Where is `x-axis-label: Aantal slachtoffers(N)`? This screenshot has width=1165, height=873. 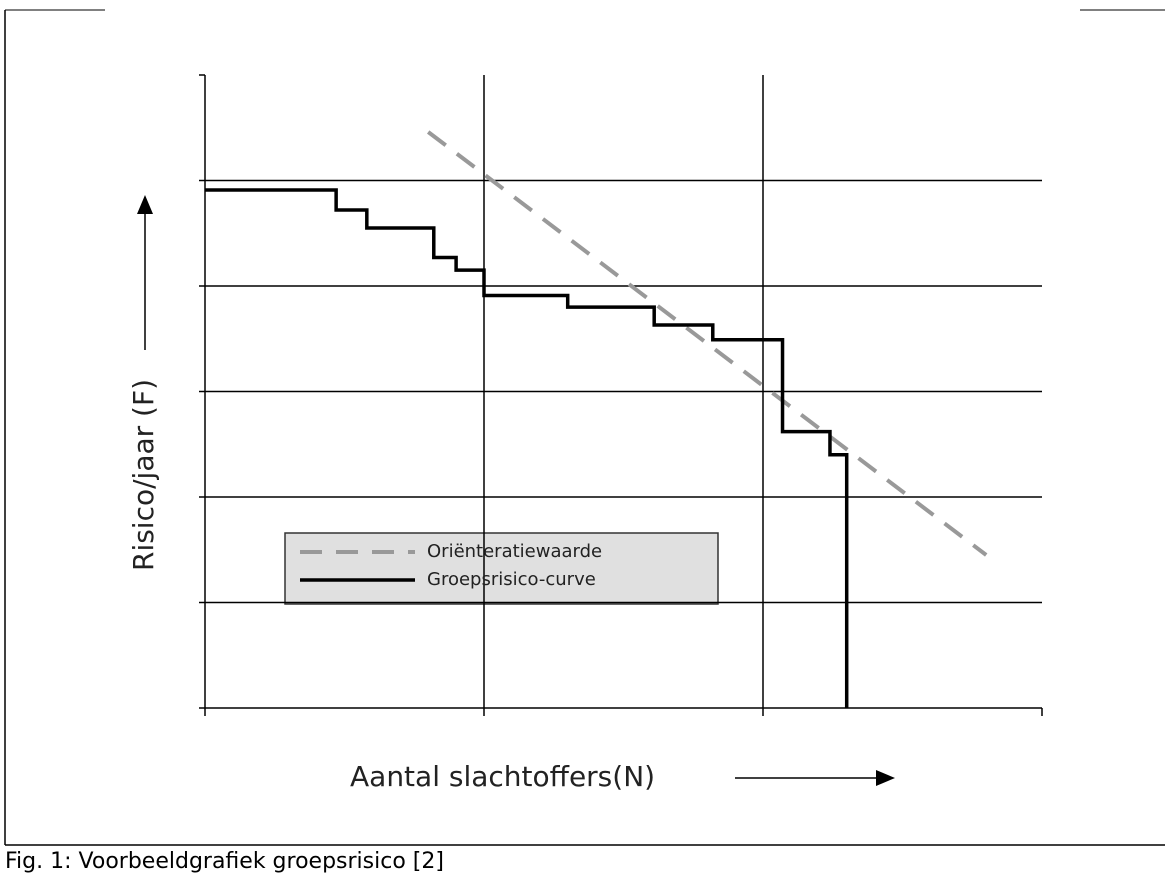
x-axis-label: Aantal slachtoffers(N) is located at coordinates (502, 776).